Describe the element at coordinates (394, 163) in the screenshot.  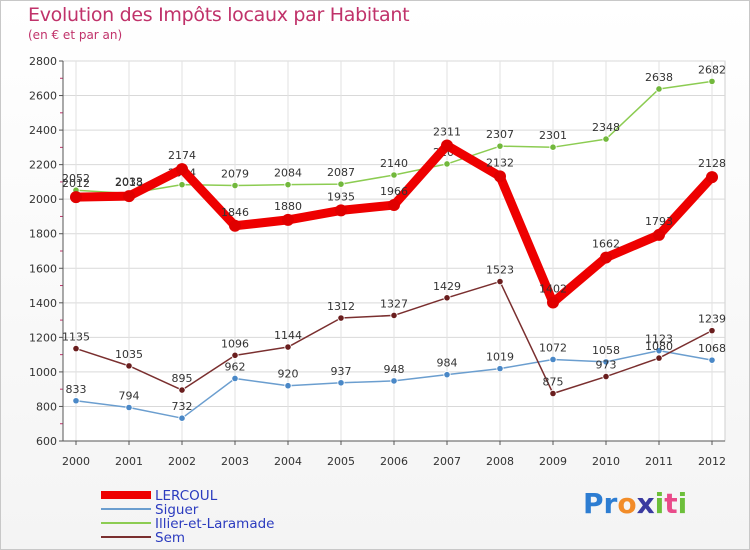
I see `data-label: 2140` at that location.